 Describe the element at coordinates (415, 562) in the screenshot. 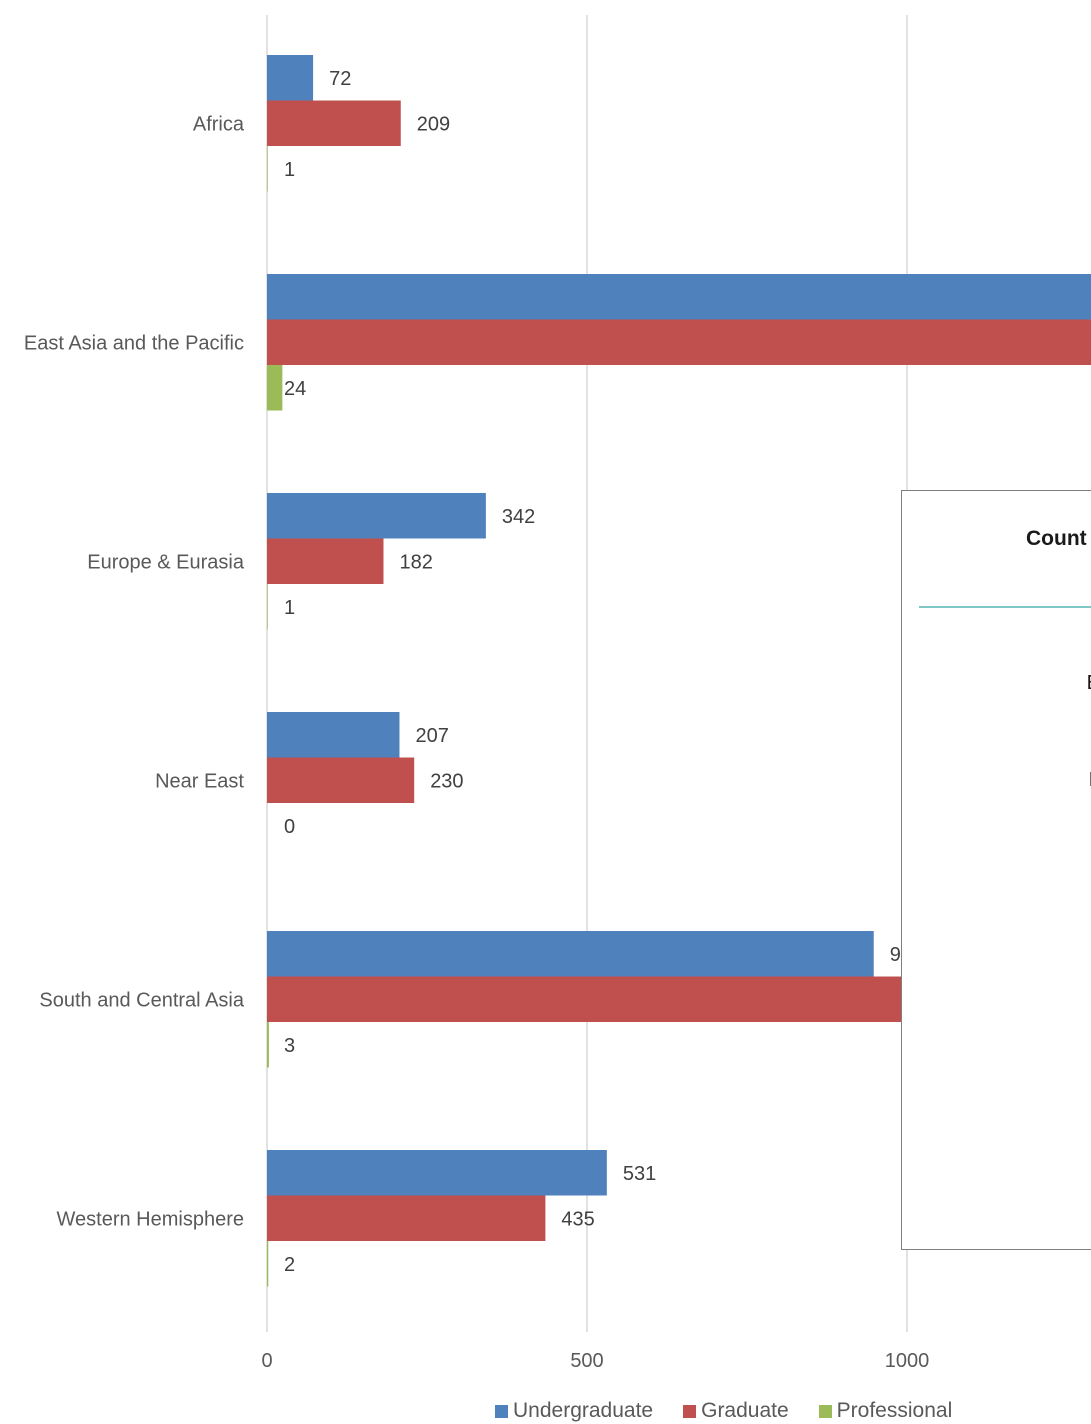

I see `data-label: 182` at that location.